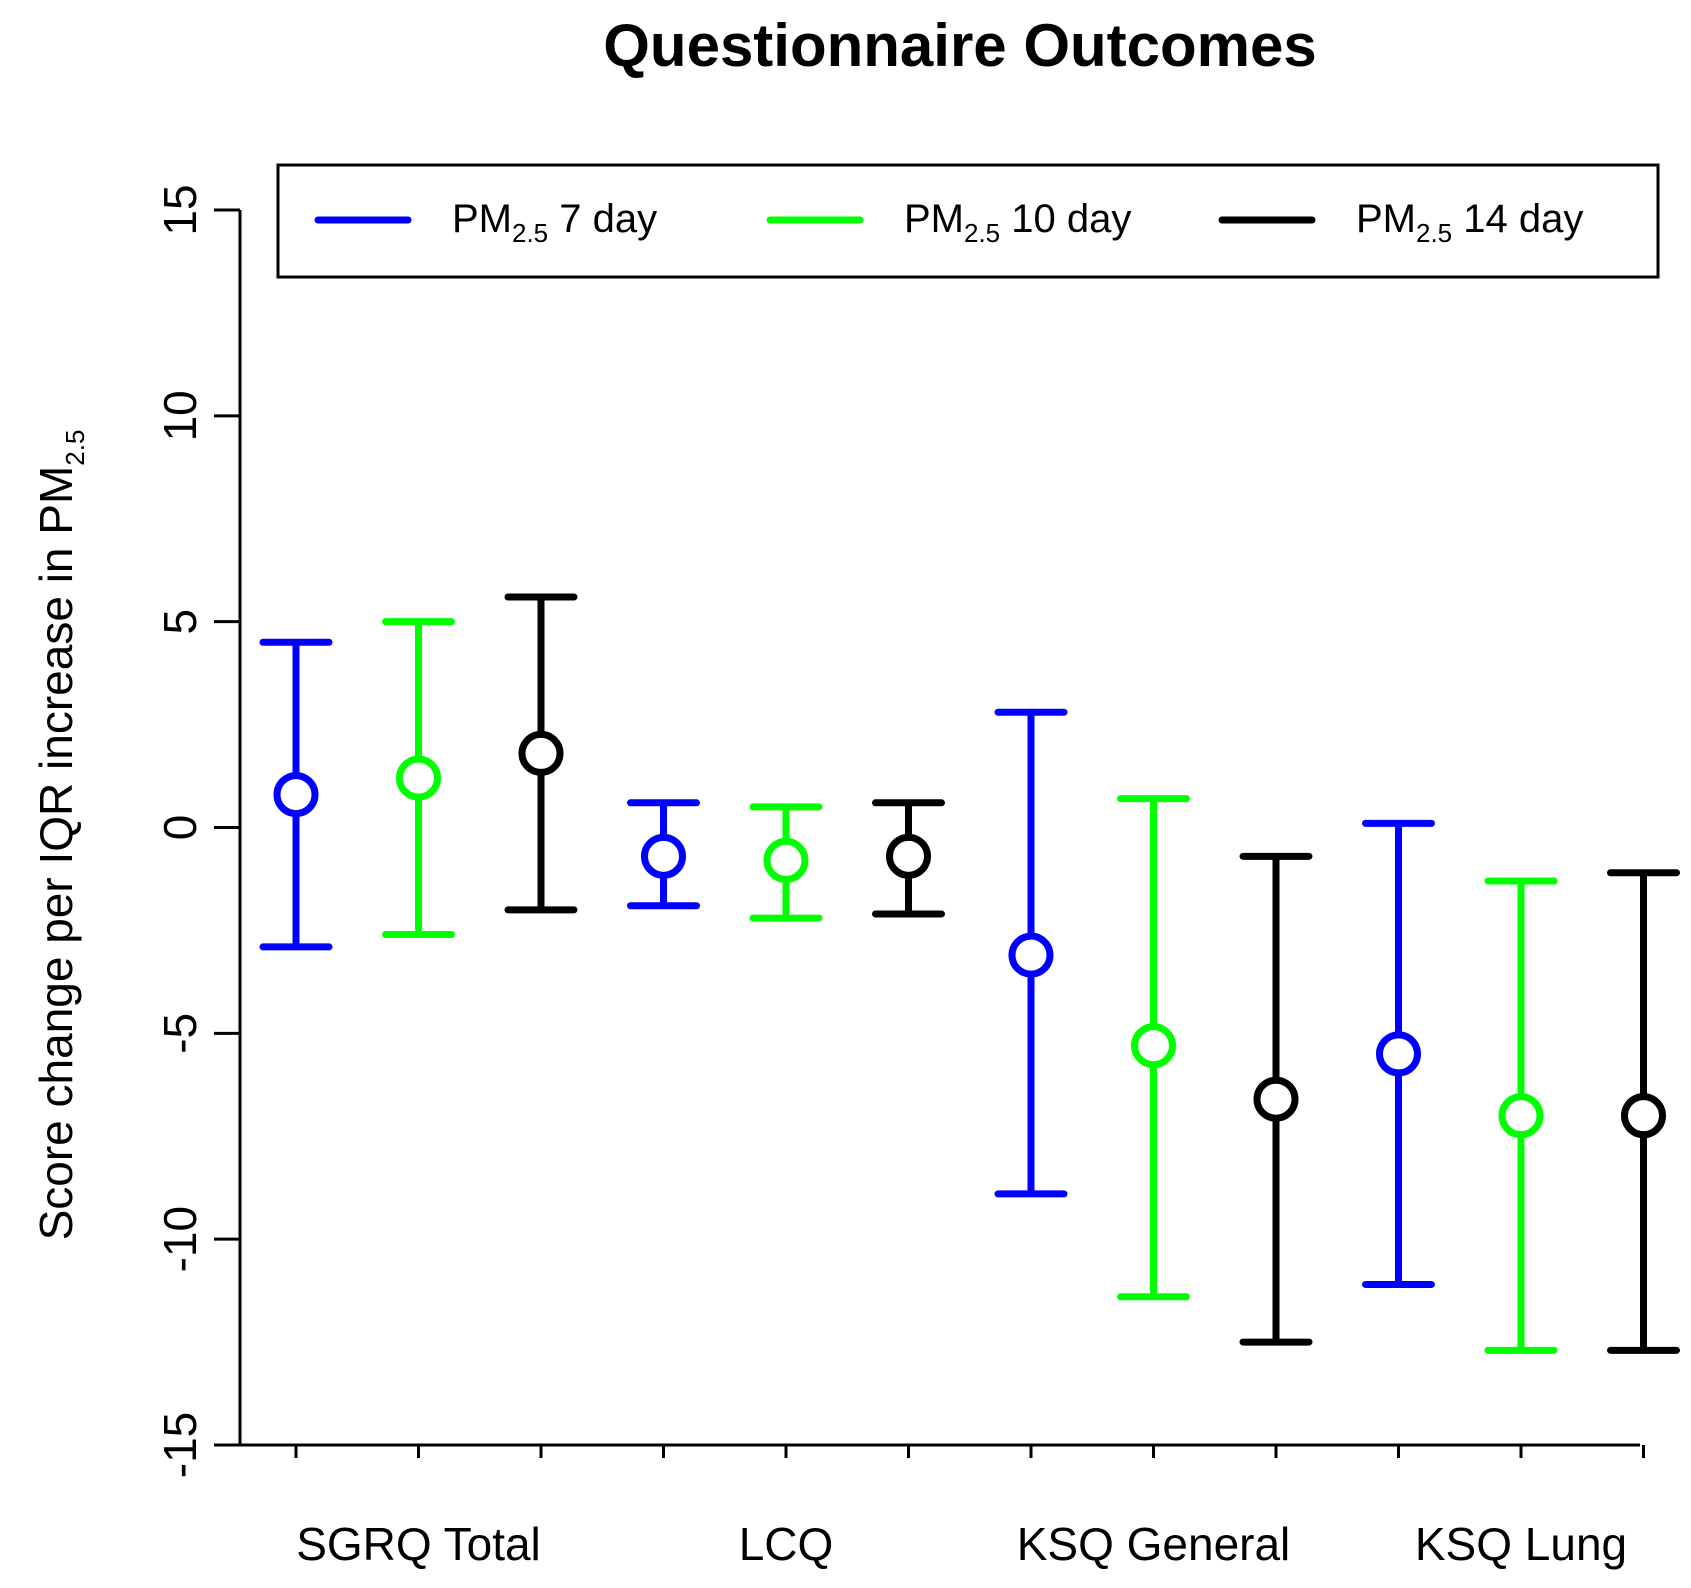 The width and height of the screenshot is (1691, 1588). I want to click on legend-box, so click(968, 221).